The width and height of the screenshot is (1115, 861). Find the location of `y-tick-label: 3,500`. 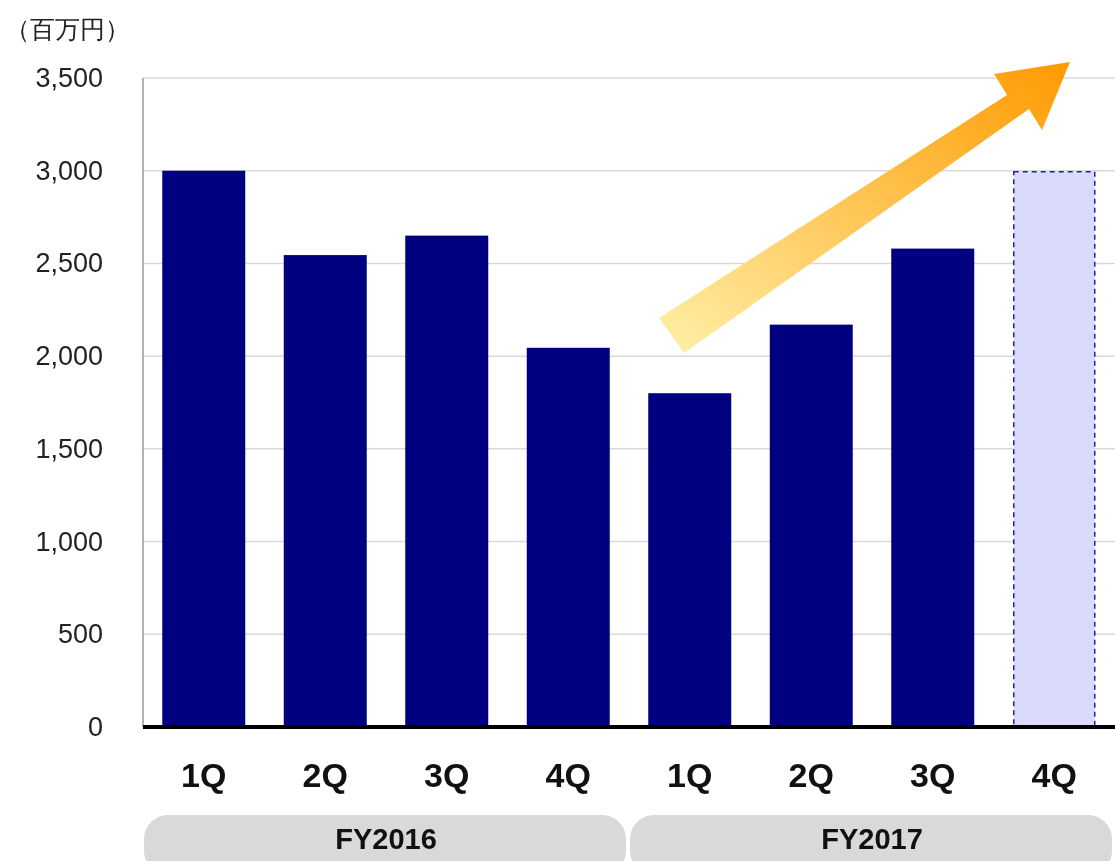

y-tick-label: 3,500 is located at coordinates (69, 78).